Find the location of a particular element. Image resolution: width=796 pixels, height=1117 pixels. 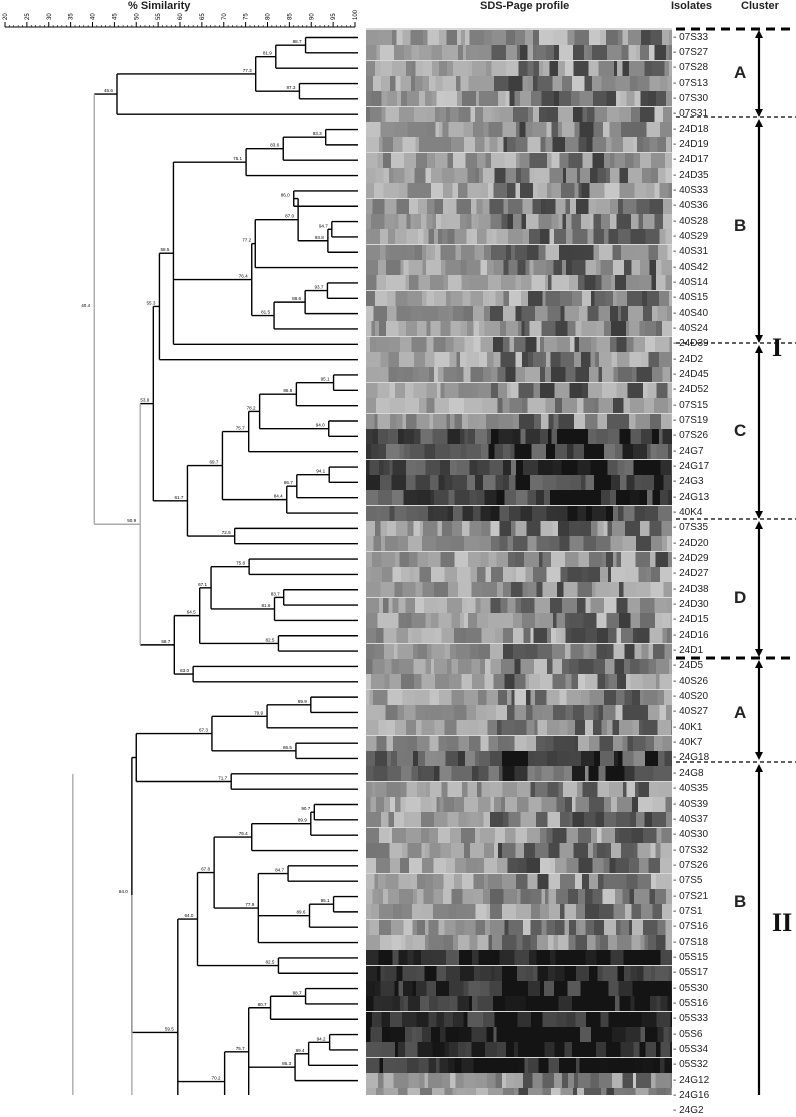

isolate-label: - 40S33 is located at coordinates (691, 190).